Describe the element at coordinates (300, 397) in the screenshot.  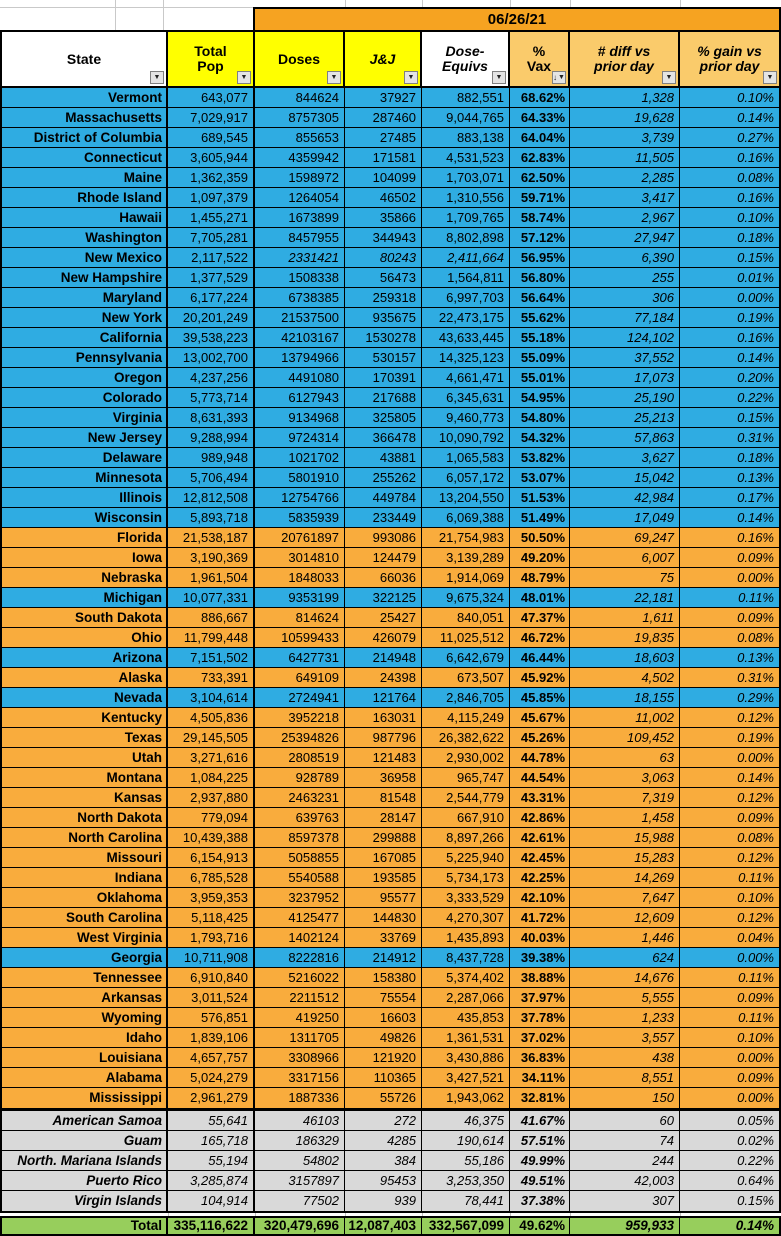
I see `cell-doses: 6127943` at that location.